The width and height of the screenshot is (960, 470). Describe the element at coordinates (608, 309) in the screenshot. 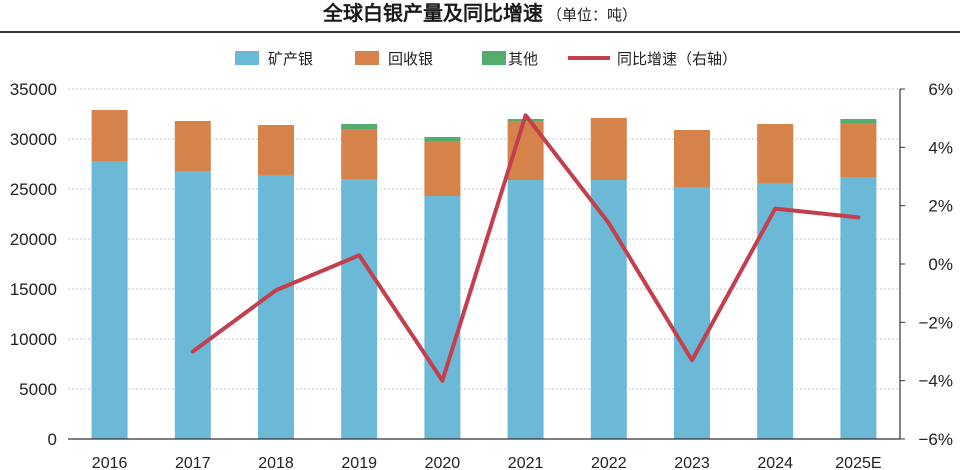

I see `bar-mine-2022` at that location.